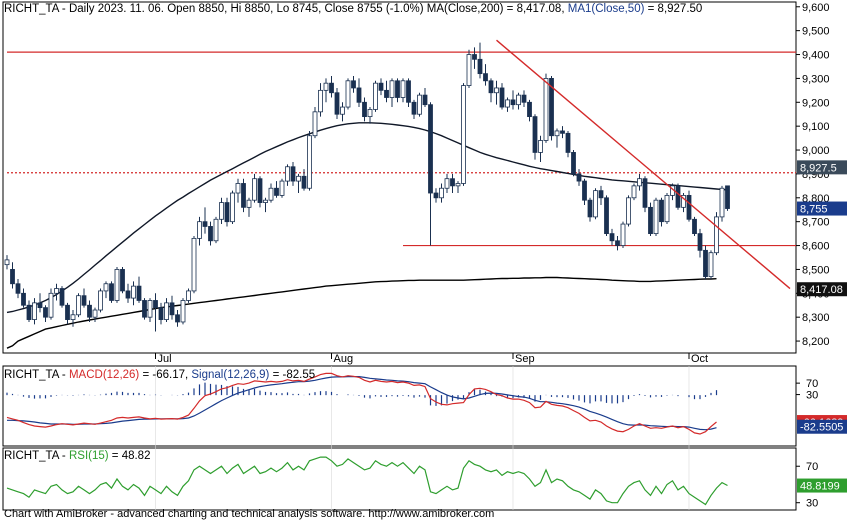  What do you see at coordinates (230, 375) in the screenshot?
I see `title-part: Signal(12,26,9)` at bounding box center [230, 375].